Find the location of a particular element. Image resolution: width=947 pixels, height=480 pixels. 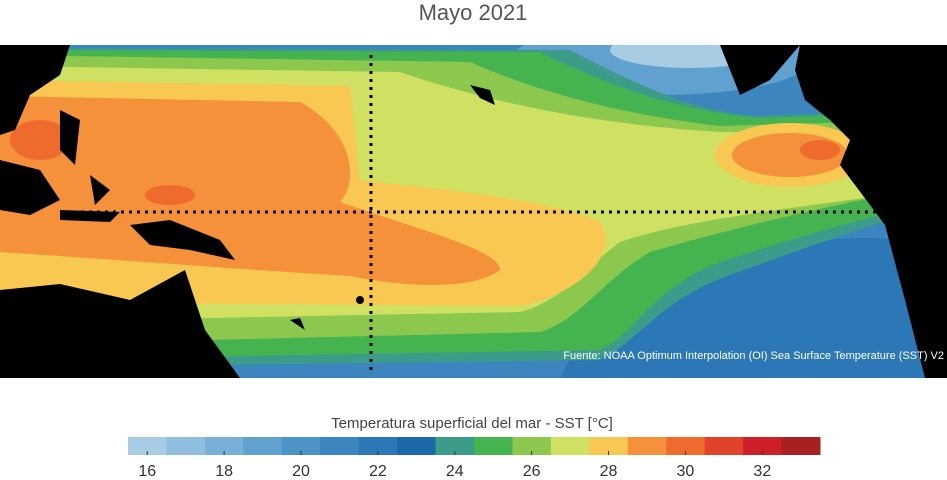

colorbar-tick-label: 16 is located at coordinates (147, 471).